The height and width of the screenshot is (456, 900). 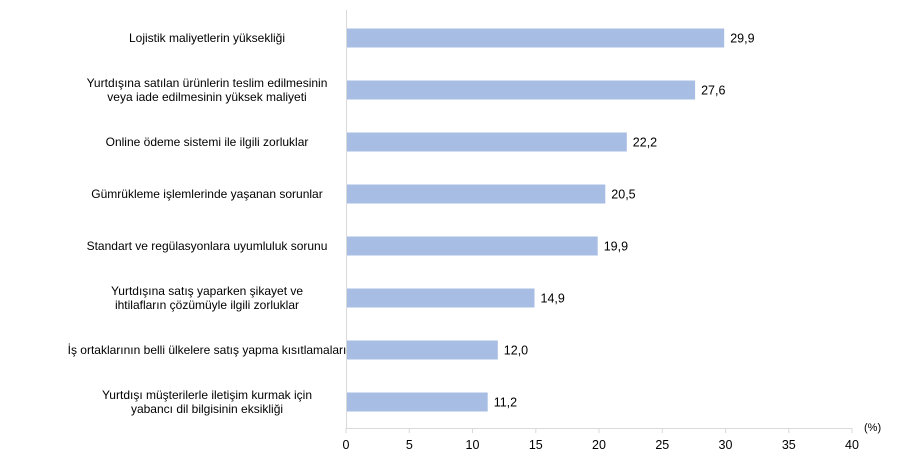 I want to click on x-tick-label: 0, so click(x=346, y=445).